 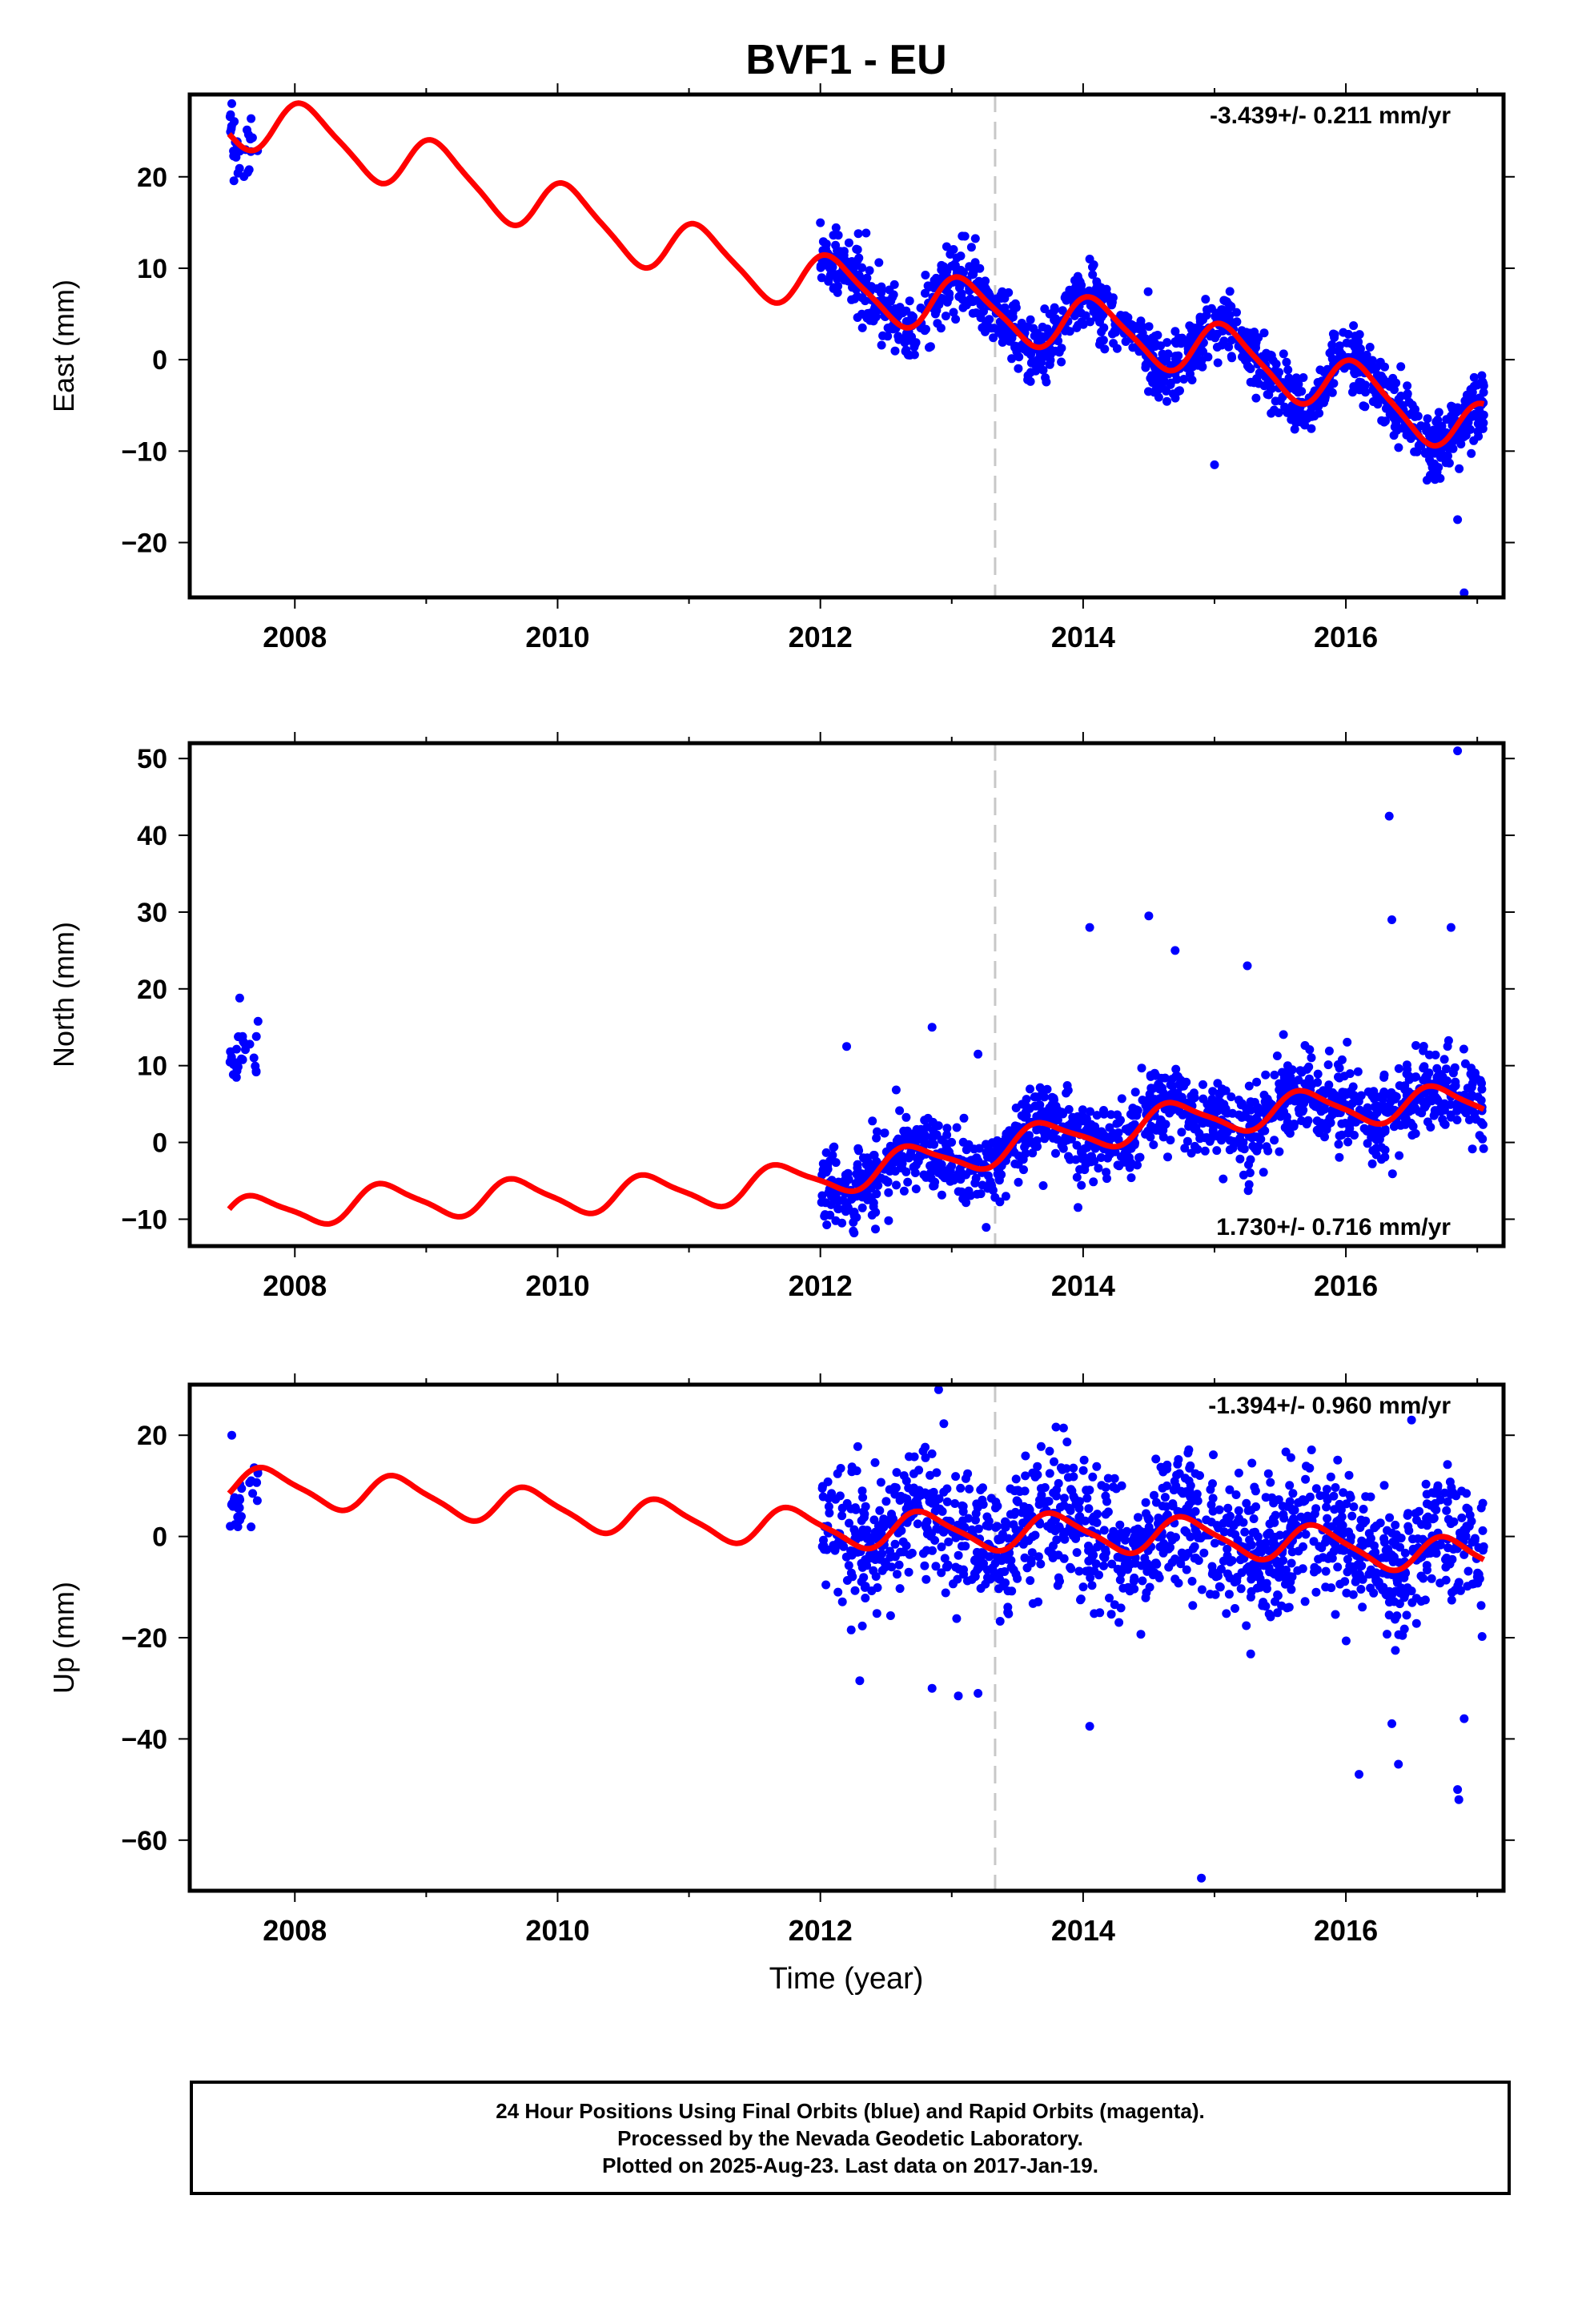 I want to click on east-xtick-label: 2008, so click(x=295, y=637).